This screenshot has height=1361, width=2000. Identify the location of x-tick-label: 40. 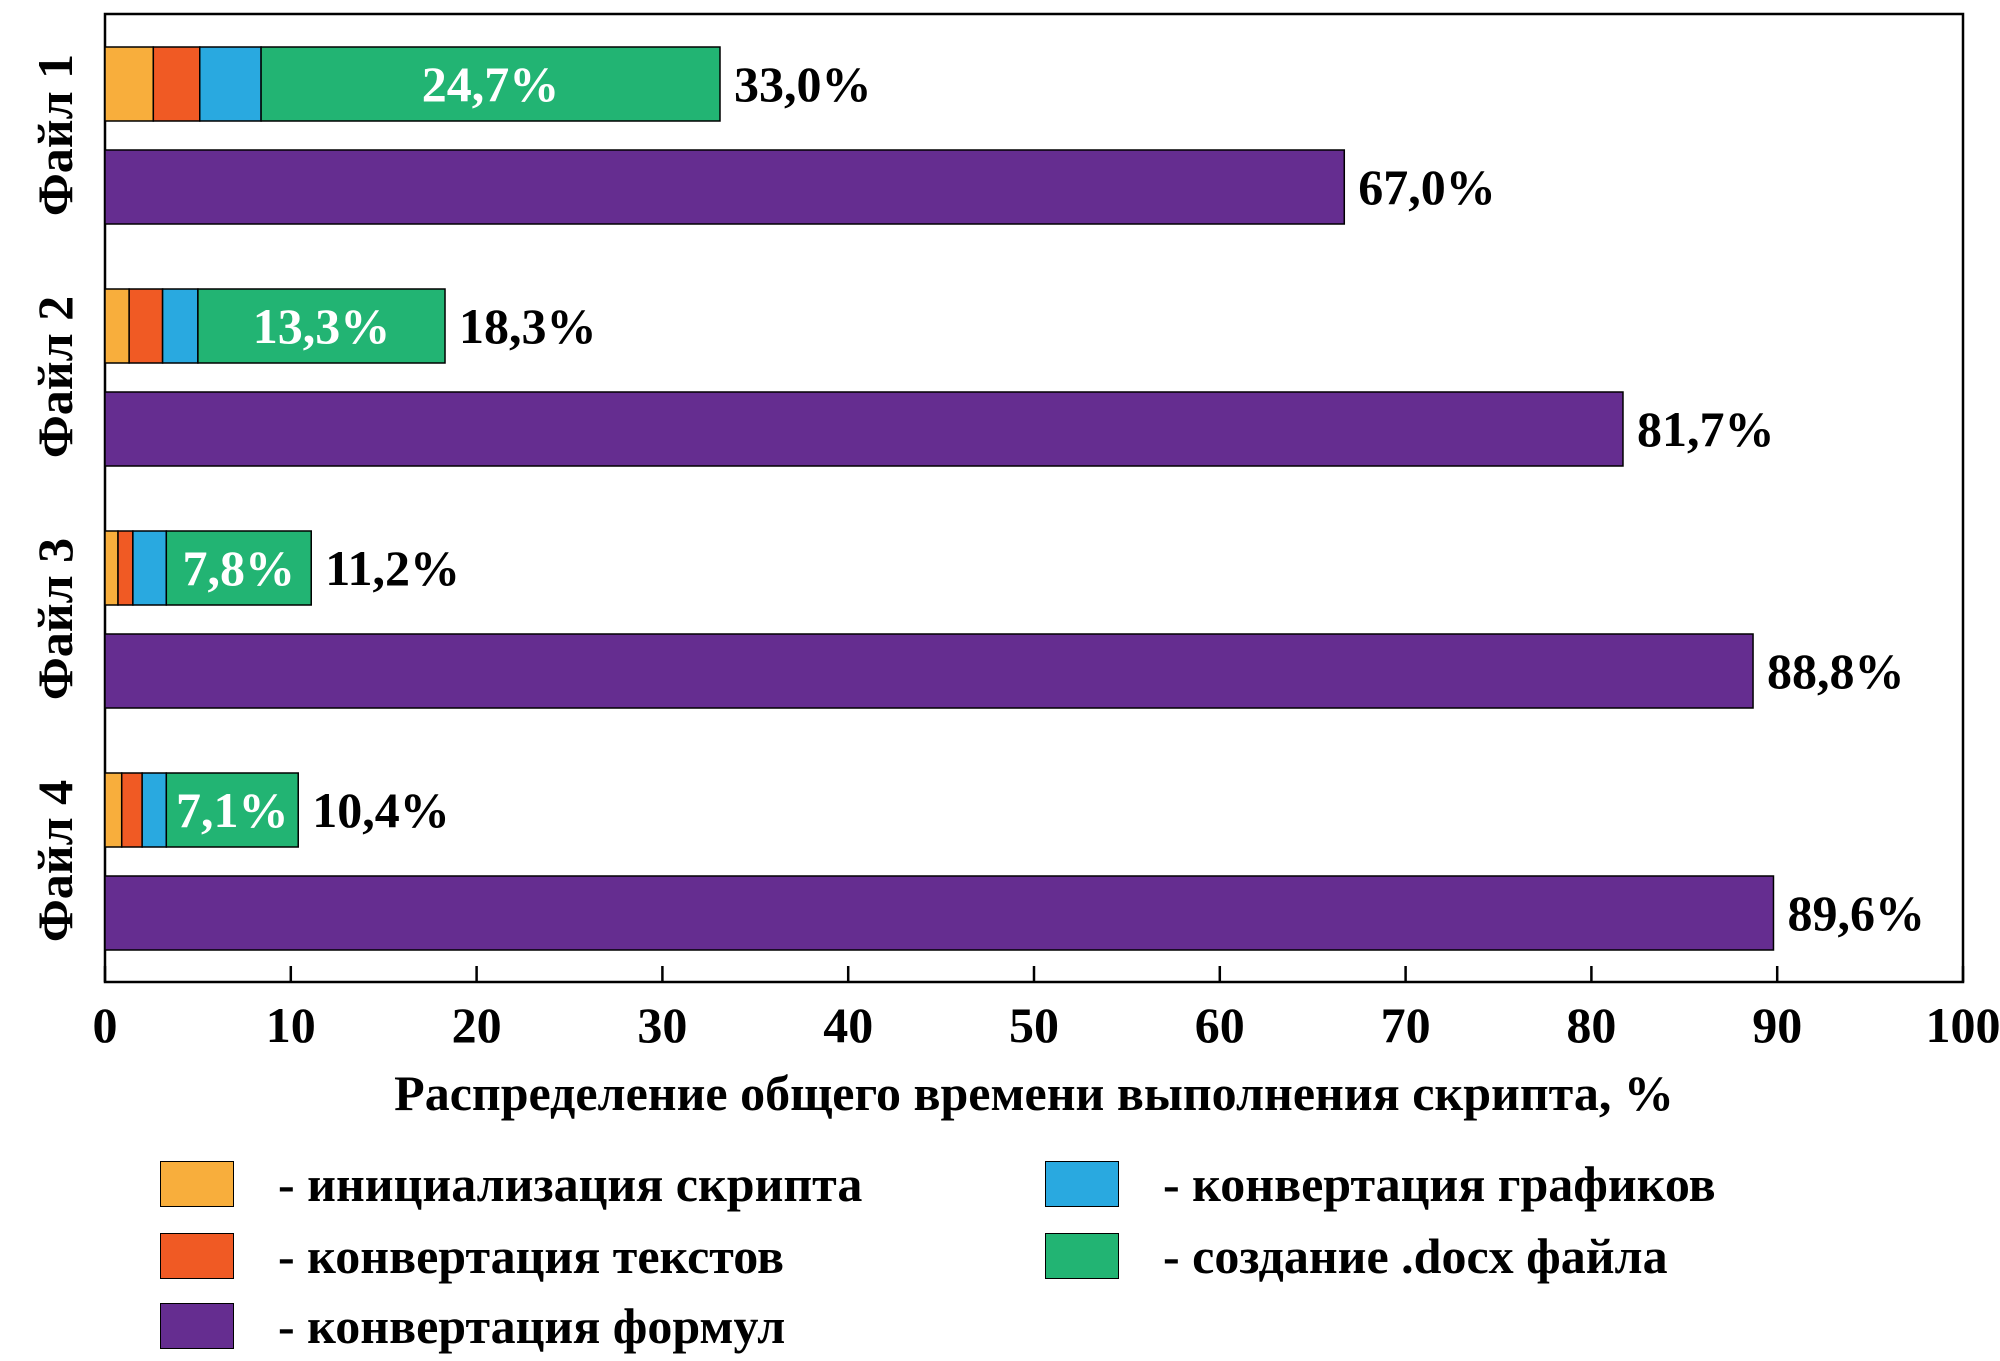
(848, 1025).